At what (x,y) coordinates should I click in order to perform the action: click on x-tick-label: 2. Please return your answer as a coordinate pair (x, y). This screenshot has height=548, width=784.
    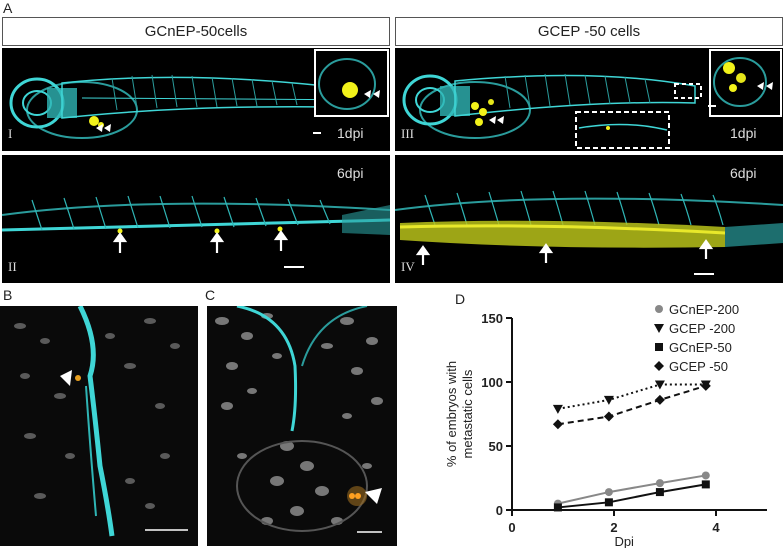
    Looking at the image, I should click on (613, 527).